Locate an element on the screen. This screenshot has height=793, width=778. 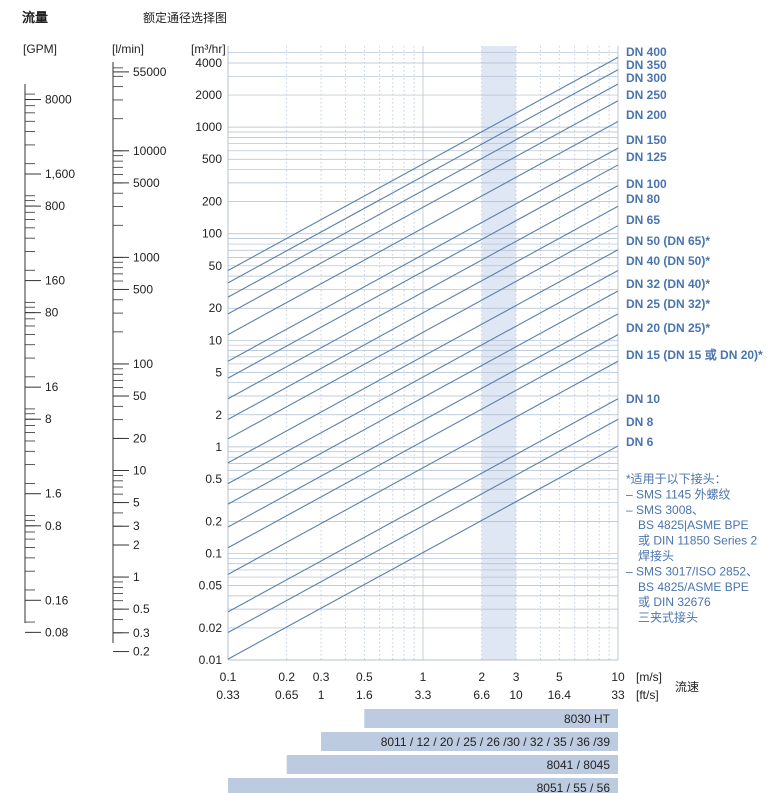
lmin-scale-label: 2 is located at coordinates (136, 545).